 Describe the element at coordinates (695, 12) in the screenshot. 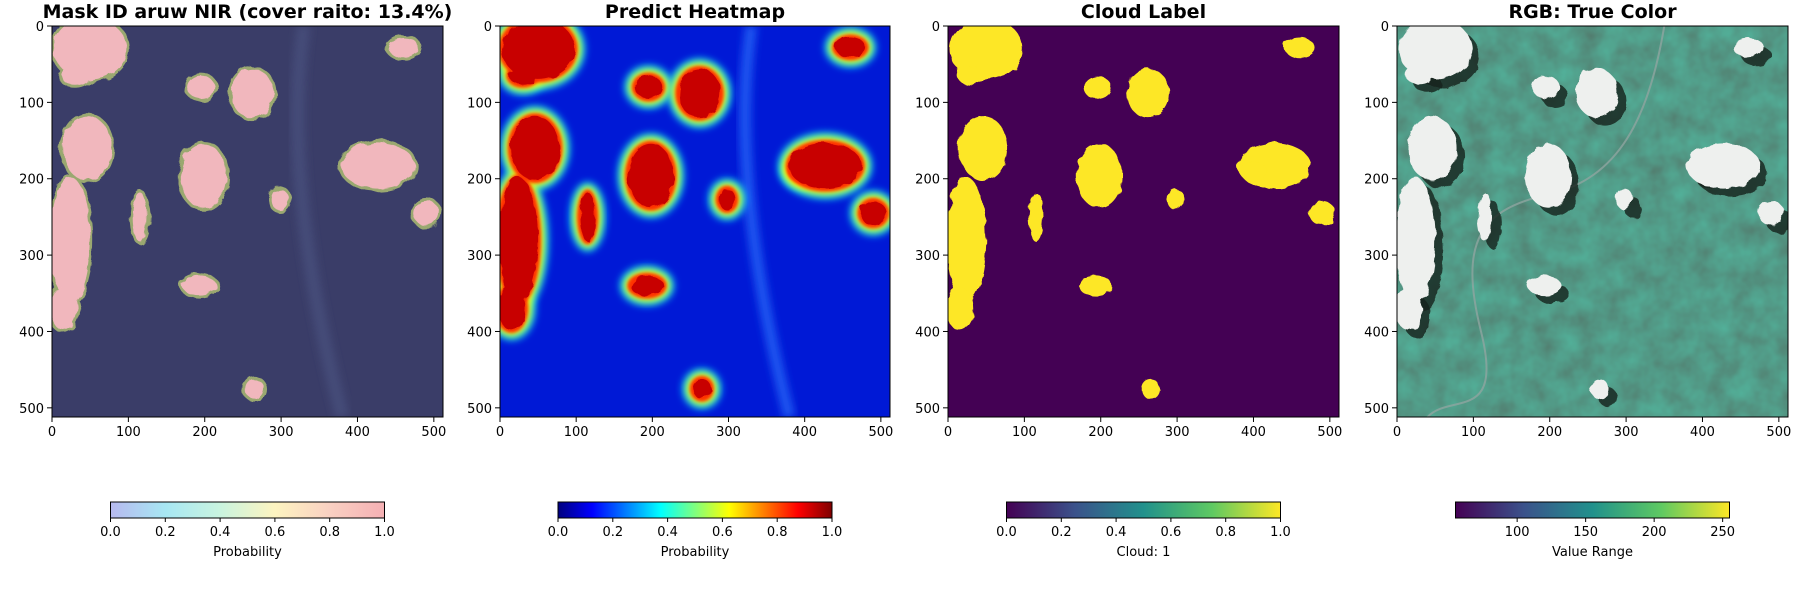

I see `panel-title: Predict Heatmap` at that location.